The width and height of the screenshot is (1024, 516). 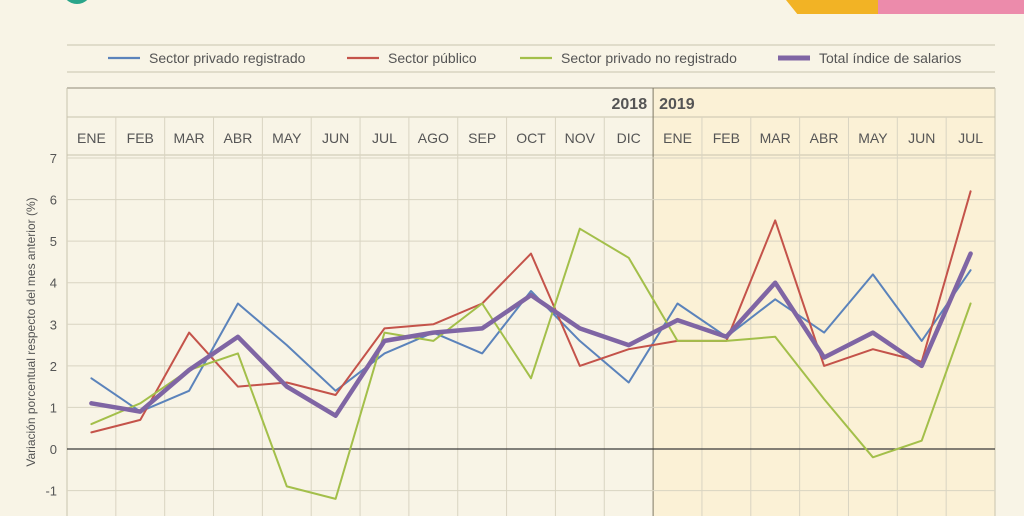 What do you see at coordinates (432, 58) in the screenshot?
I see `legend-label-2: Sector público` at bounding box center [432, 58].